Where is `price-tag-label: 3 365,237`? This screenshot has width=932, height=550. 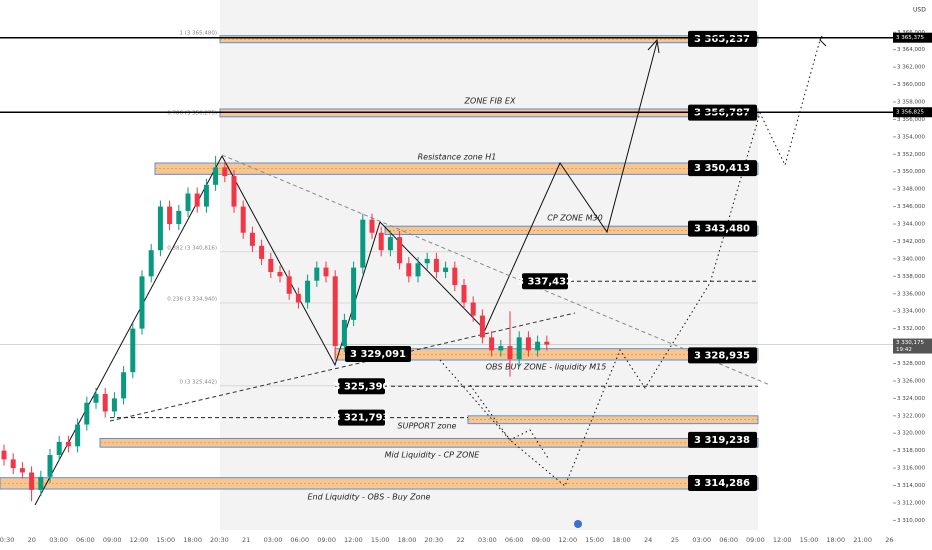
price-tag-label: 3 365,237 is located at coordinates (722, 39).